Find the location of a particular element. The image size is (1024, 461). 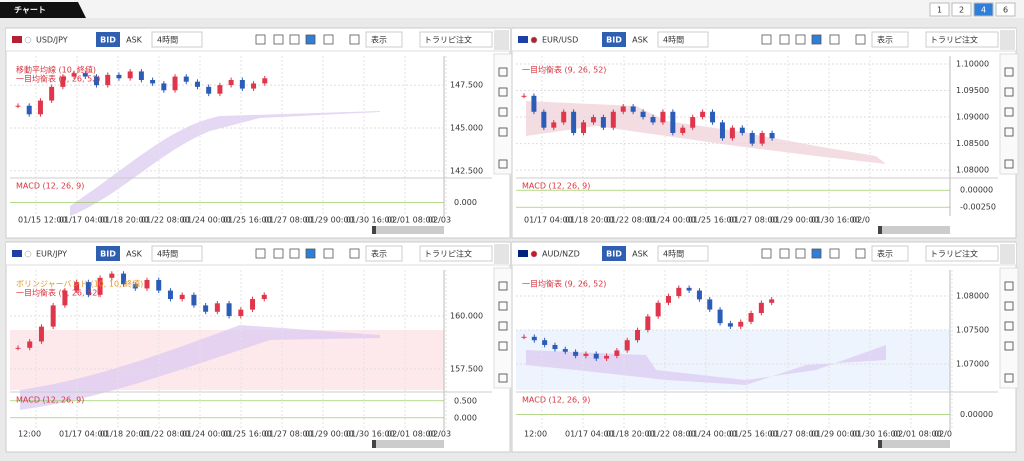

indicator-label: 一目均衡表 (9, 26, 52) is located at coordinates (564, 70).